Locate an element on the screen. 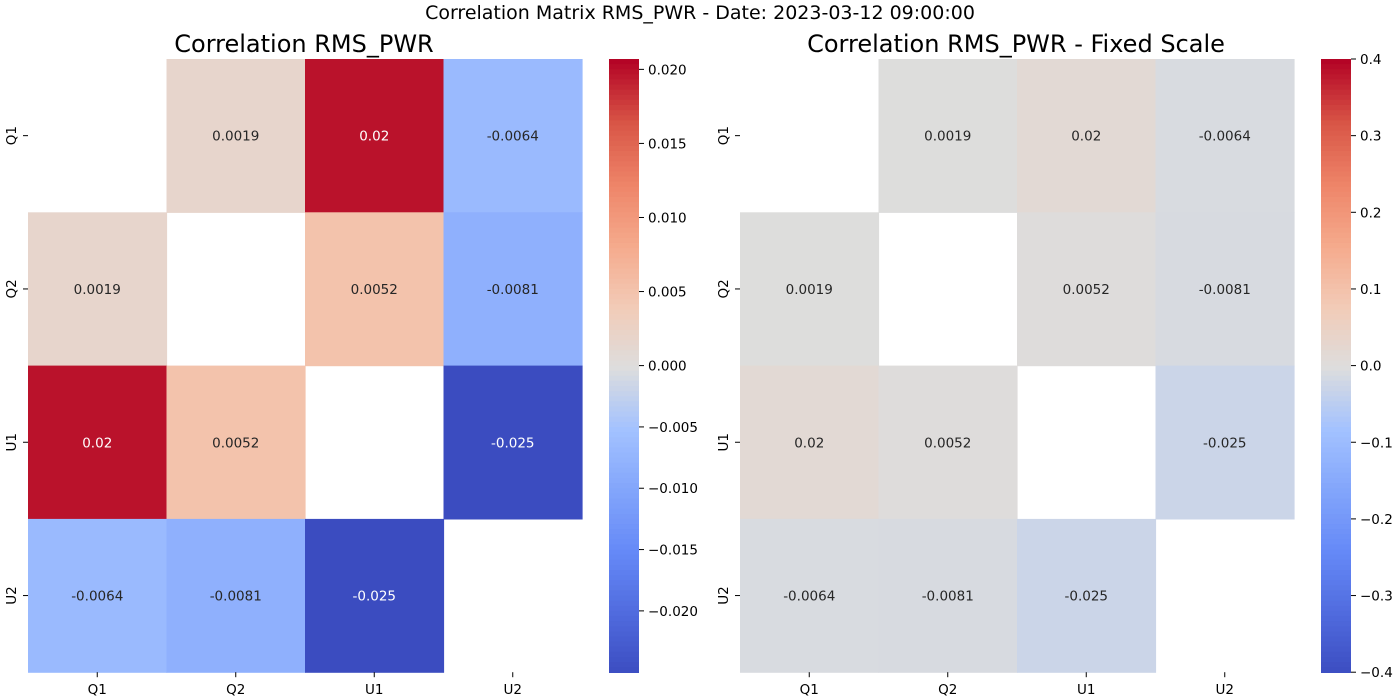 The image size is (1400, 700). x-tick-label: Q1 is located at coordinates (809, 690).